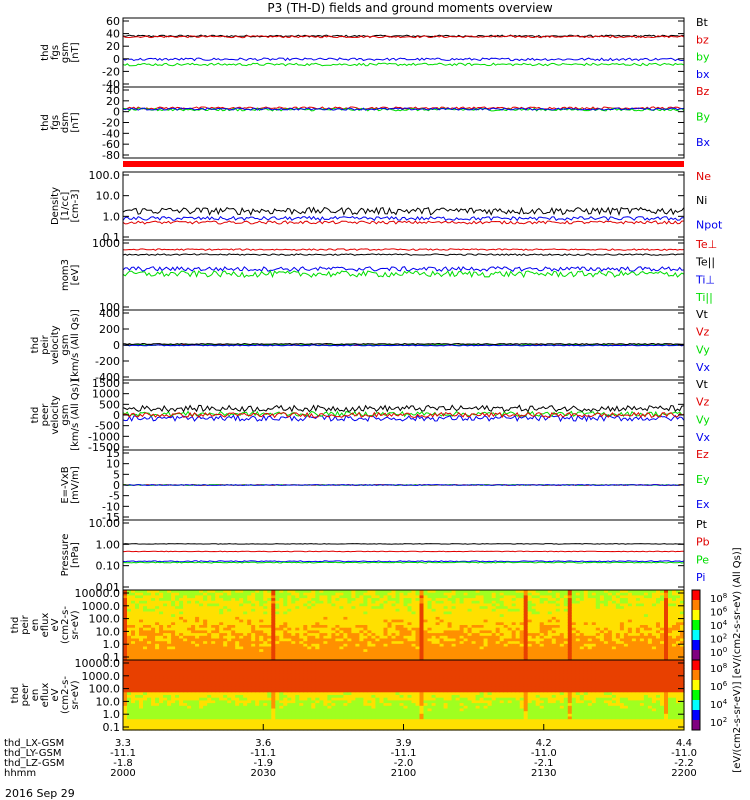  Describe the element at coordinates (65, 275) in the screenshot. I see `y-axis-label: mom3` at that location.